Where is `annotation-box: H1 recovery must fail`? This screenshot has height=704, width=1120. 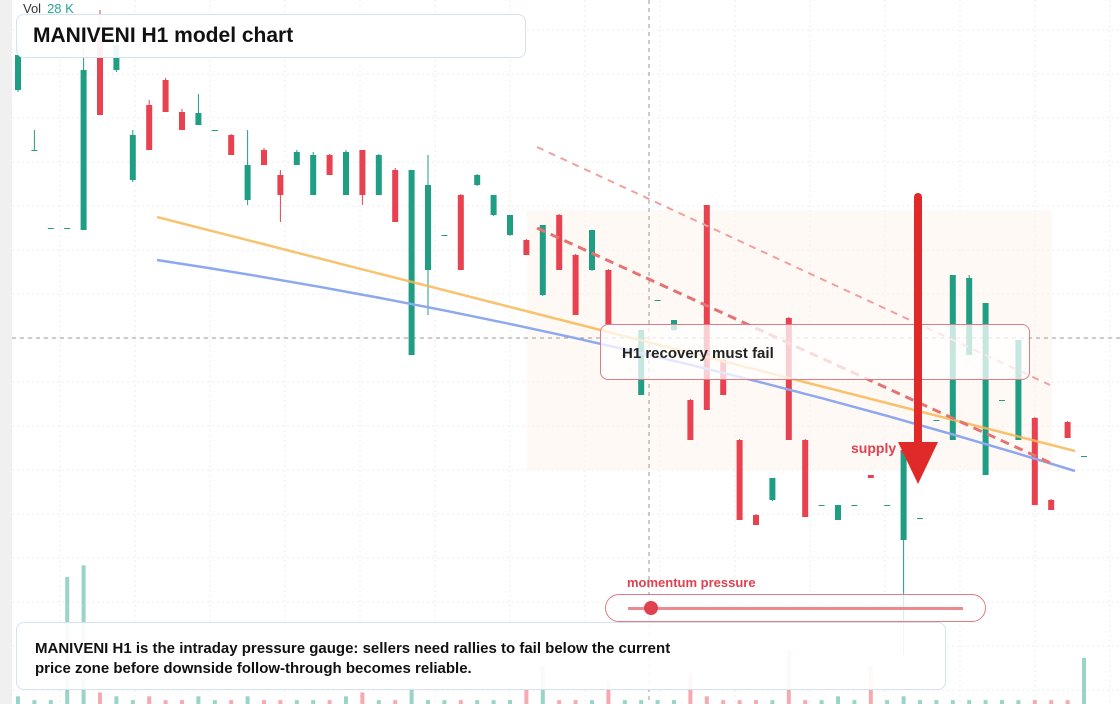 annotation-box: H1 recovery must fail is located at coordinates (815, 352).